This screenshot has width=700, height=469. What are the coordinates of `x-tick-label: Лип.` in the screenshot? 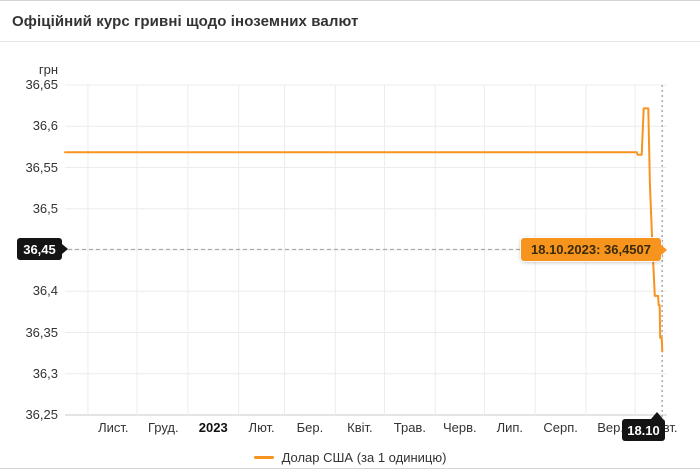 It's located at (510, 427).